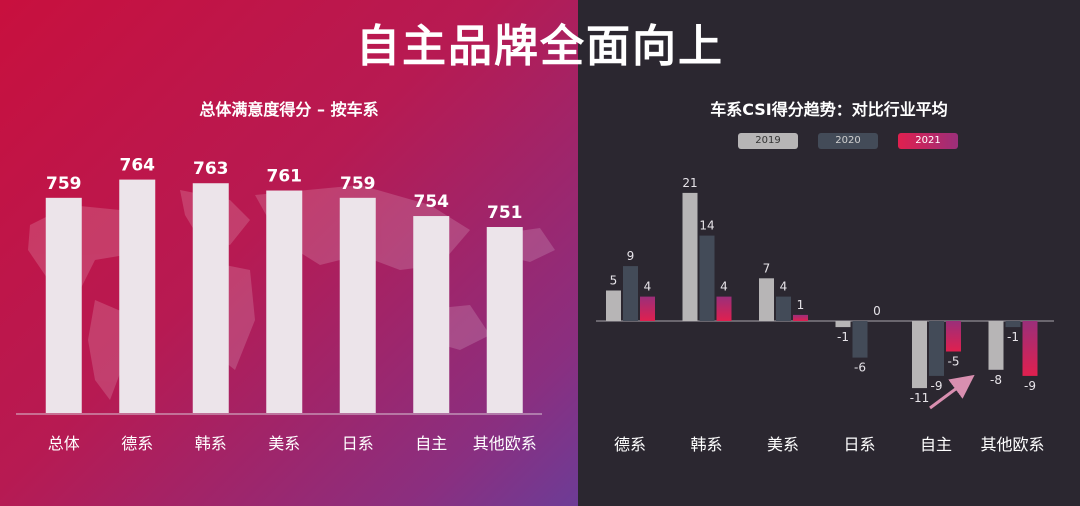 Image resolution: width=1080 pixels, height=506 pixels. What do you see at coordinates (768, 141) in the screenshot?
I see `legend-item-2019: 2019` at bounding box center [768, 141].